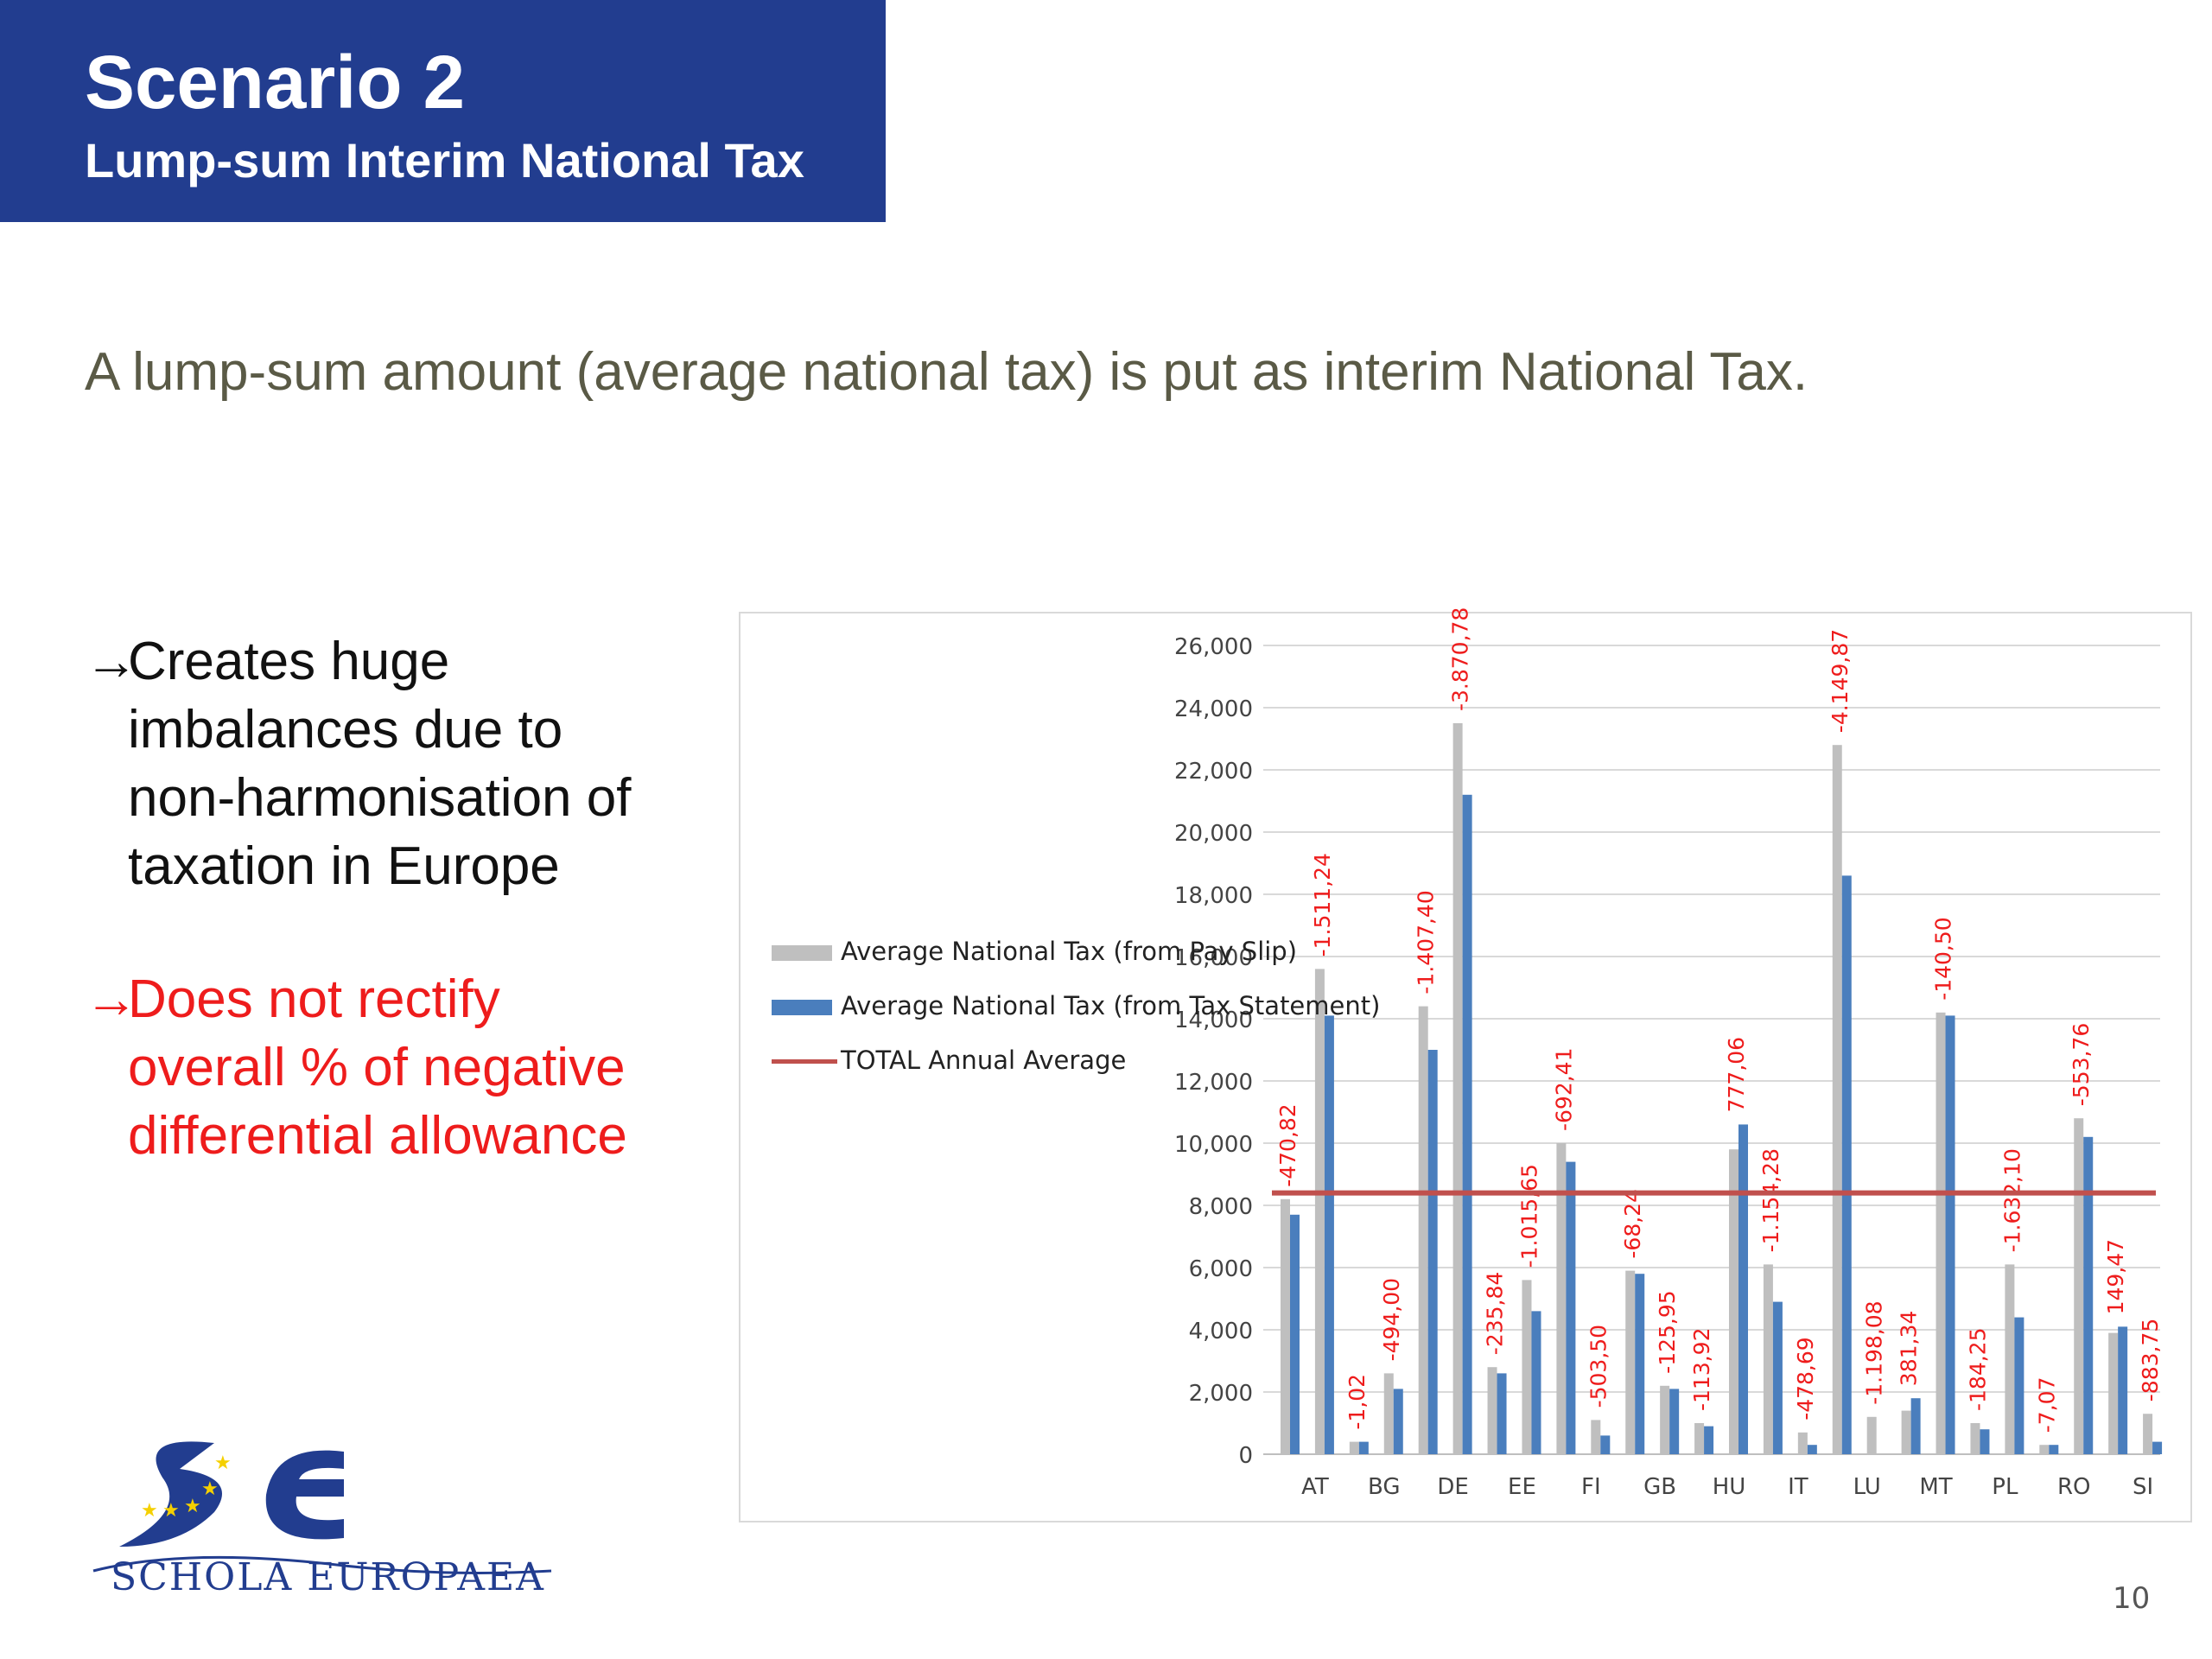 Image resolution: width=2212 pixels, height=1659 pixels. Describe the element at coordinates (344, 866) in the screenshot. I see `bullet-line: taxation in Europe` at that location.